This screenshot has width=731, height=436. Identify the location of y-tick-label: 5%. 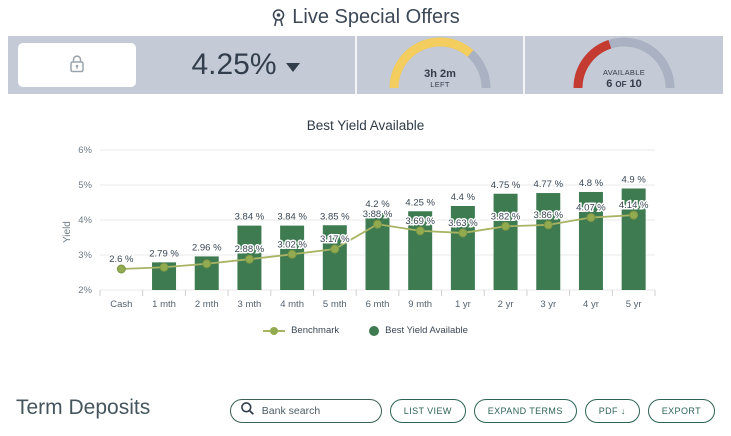
(85, 185).